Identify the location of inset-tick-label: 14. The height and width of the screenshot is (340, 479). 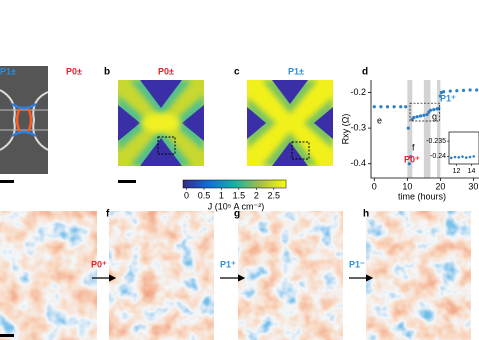
(472, 171).